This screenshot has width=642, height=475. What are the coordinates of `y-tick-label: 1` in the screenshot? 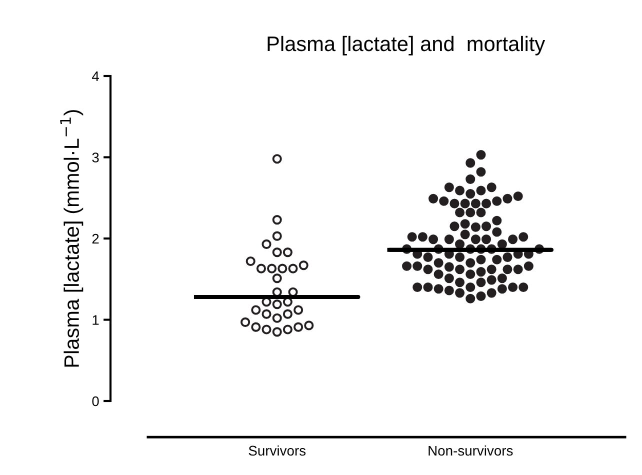 It's located at (95, 320).